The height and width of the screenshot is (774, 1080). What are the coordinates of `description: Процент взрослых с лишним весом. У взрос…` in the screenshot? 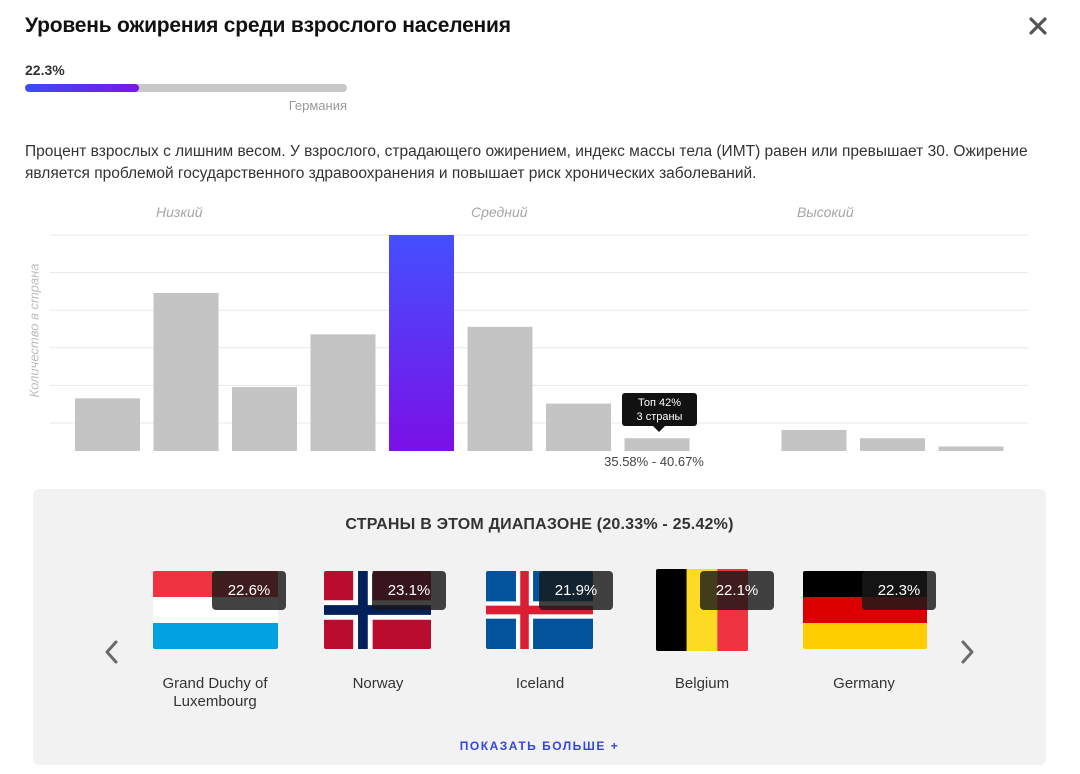 It's located at (526, 162).